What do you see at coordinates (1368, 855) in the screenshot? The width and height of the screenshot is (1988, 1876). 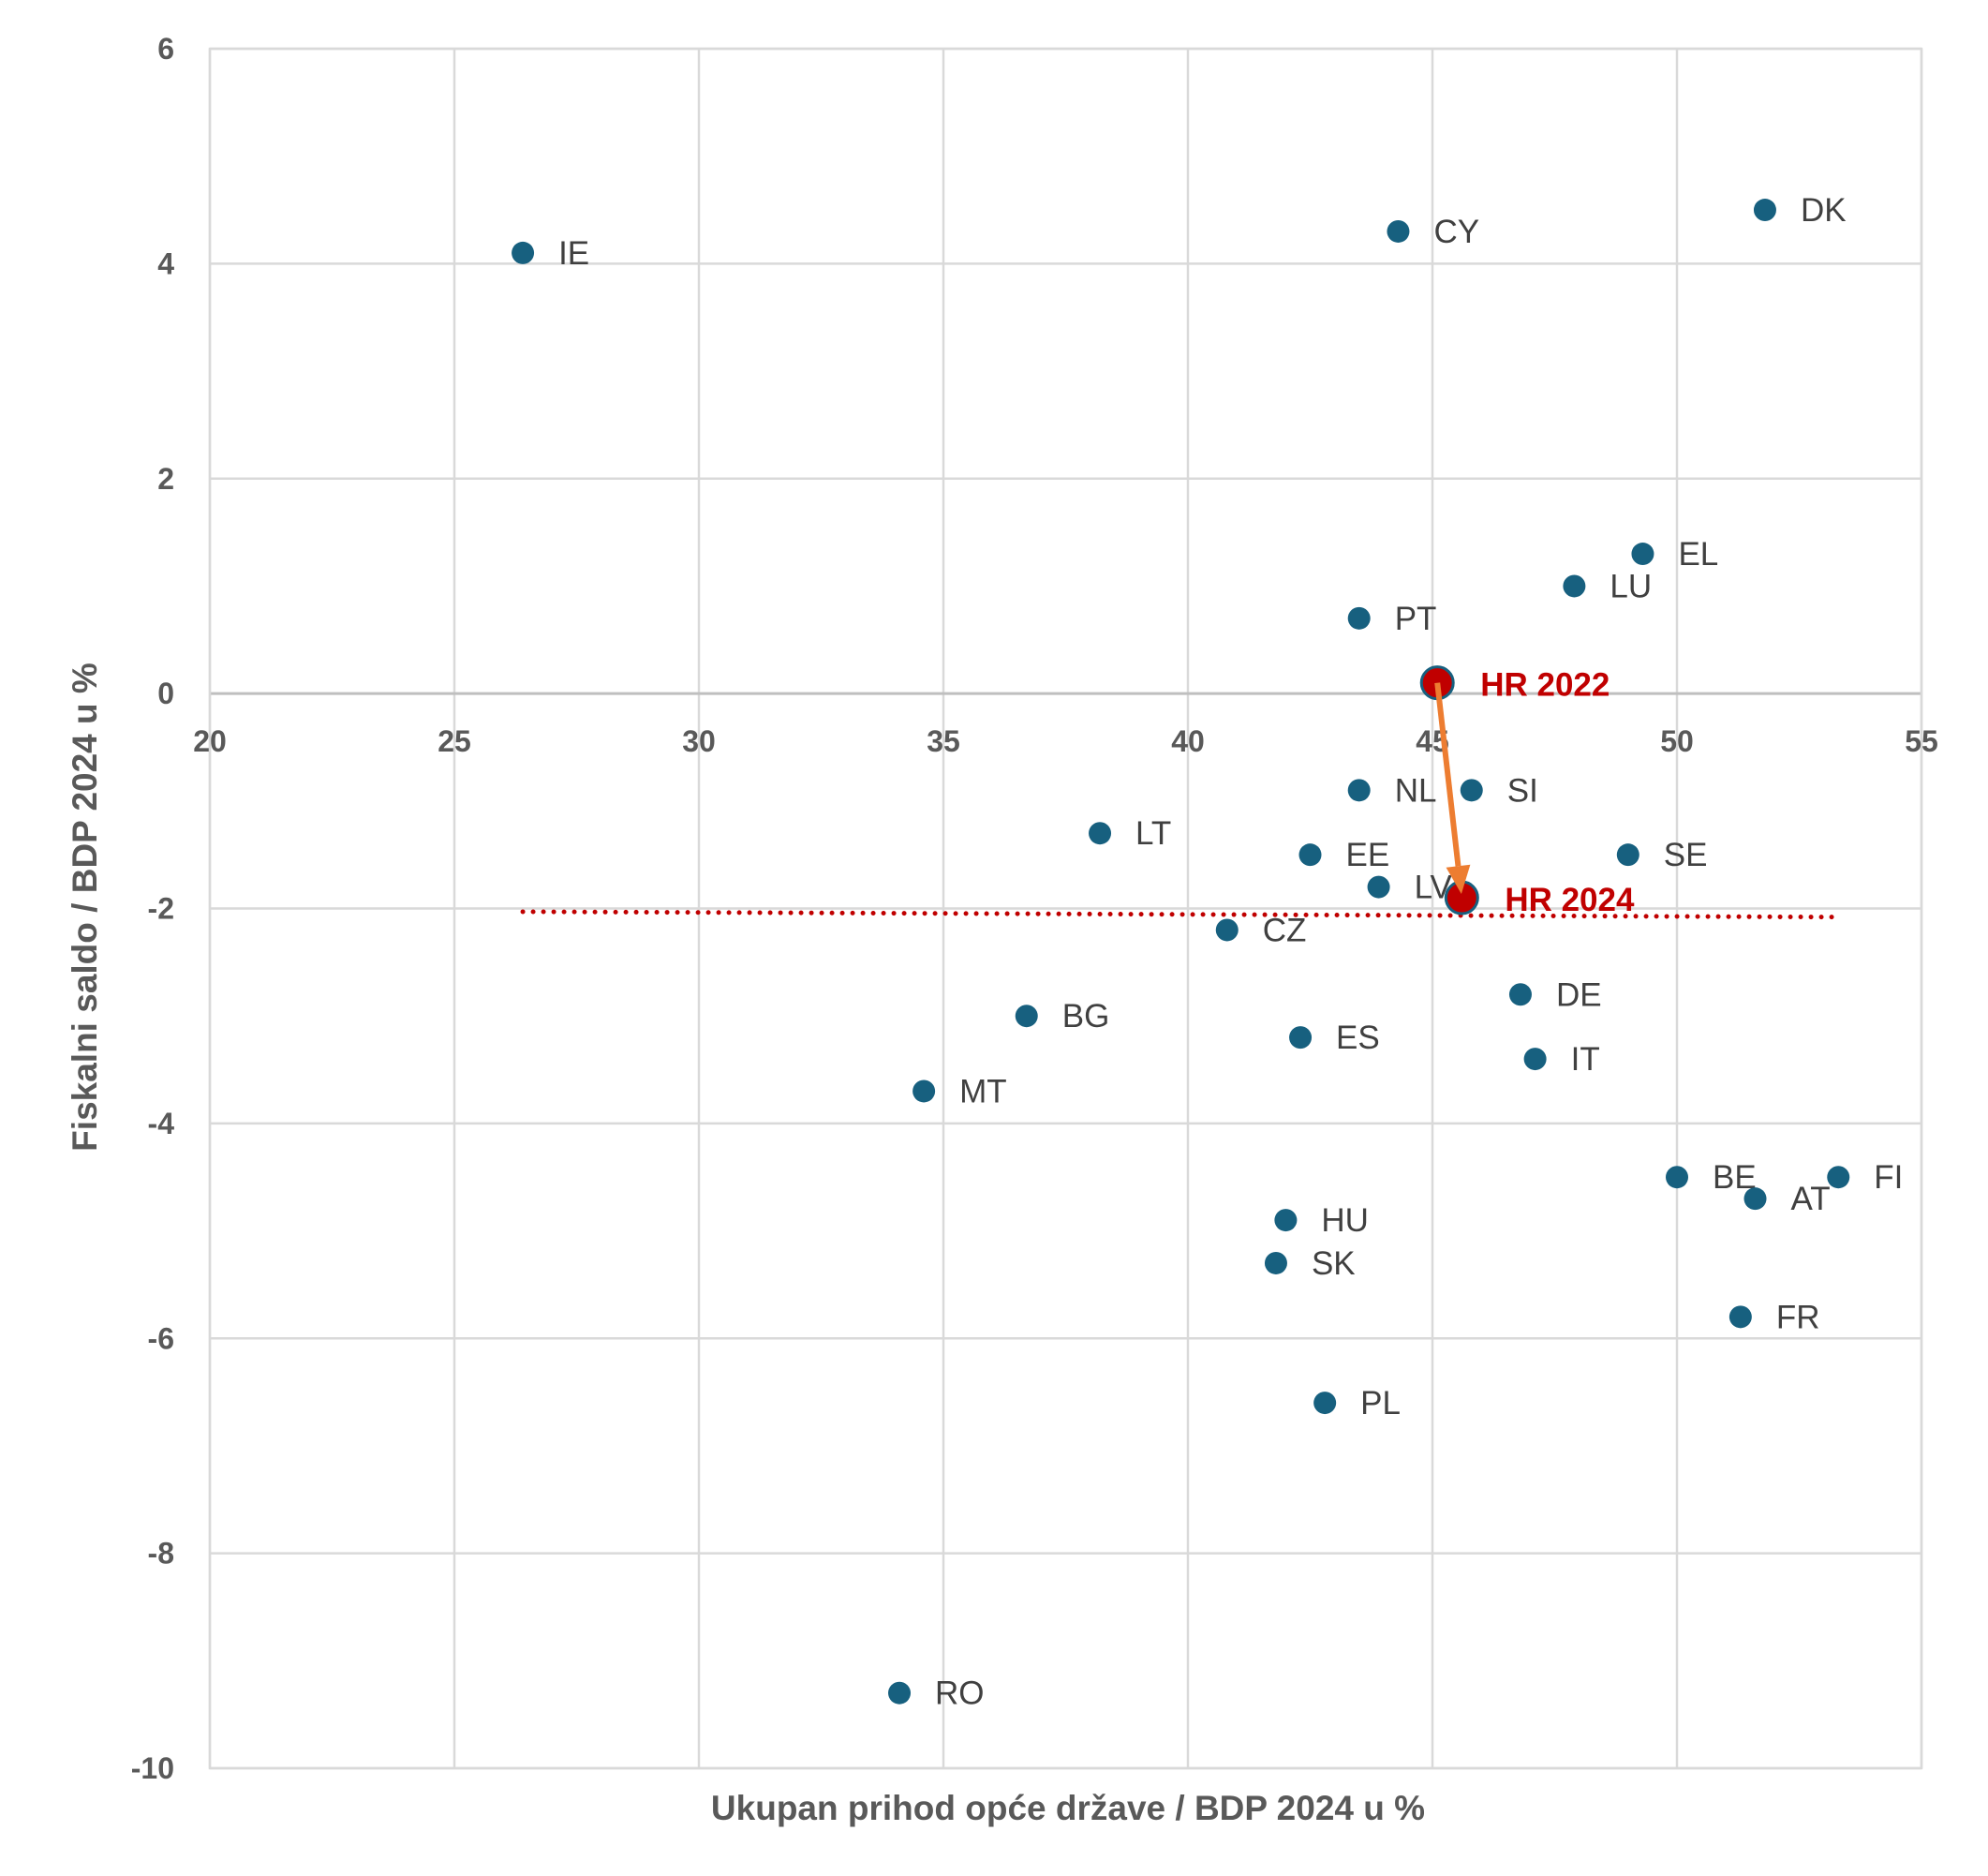 I see `point-label-ee: EE` at bounding box center [1368, 855].